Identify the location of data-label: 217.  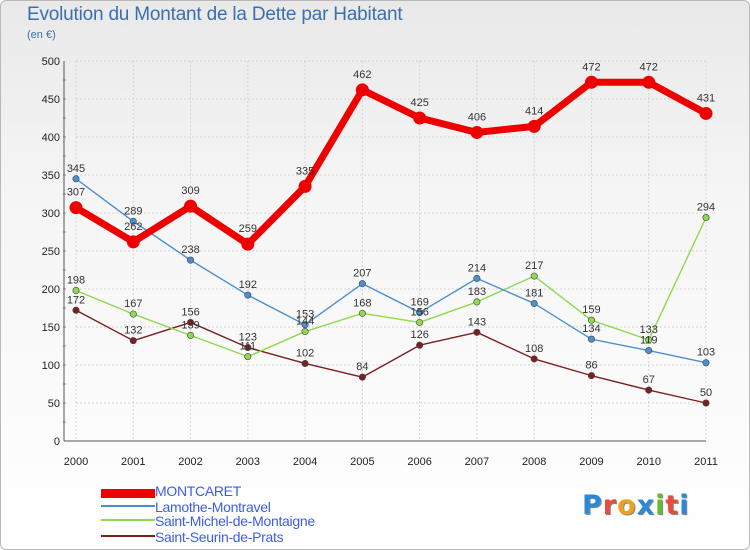
(534, 266).